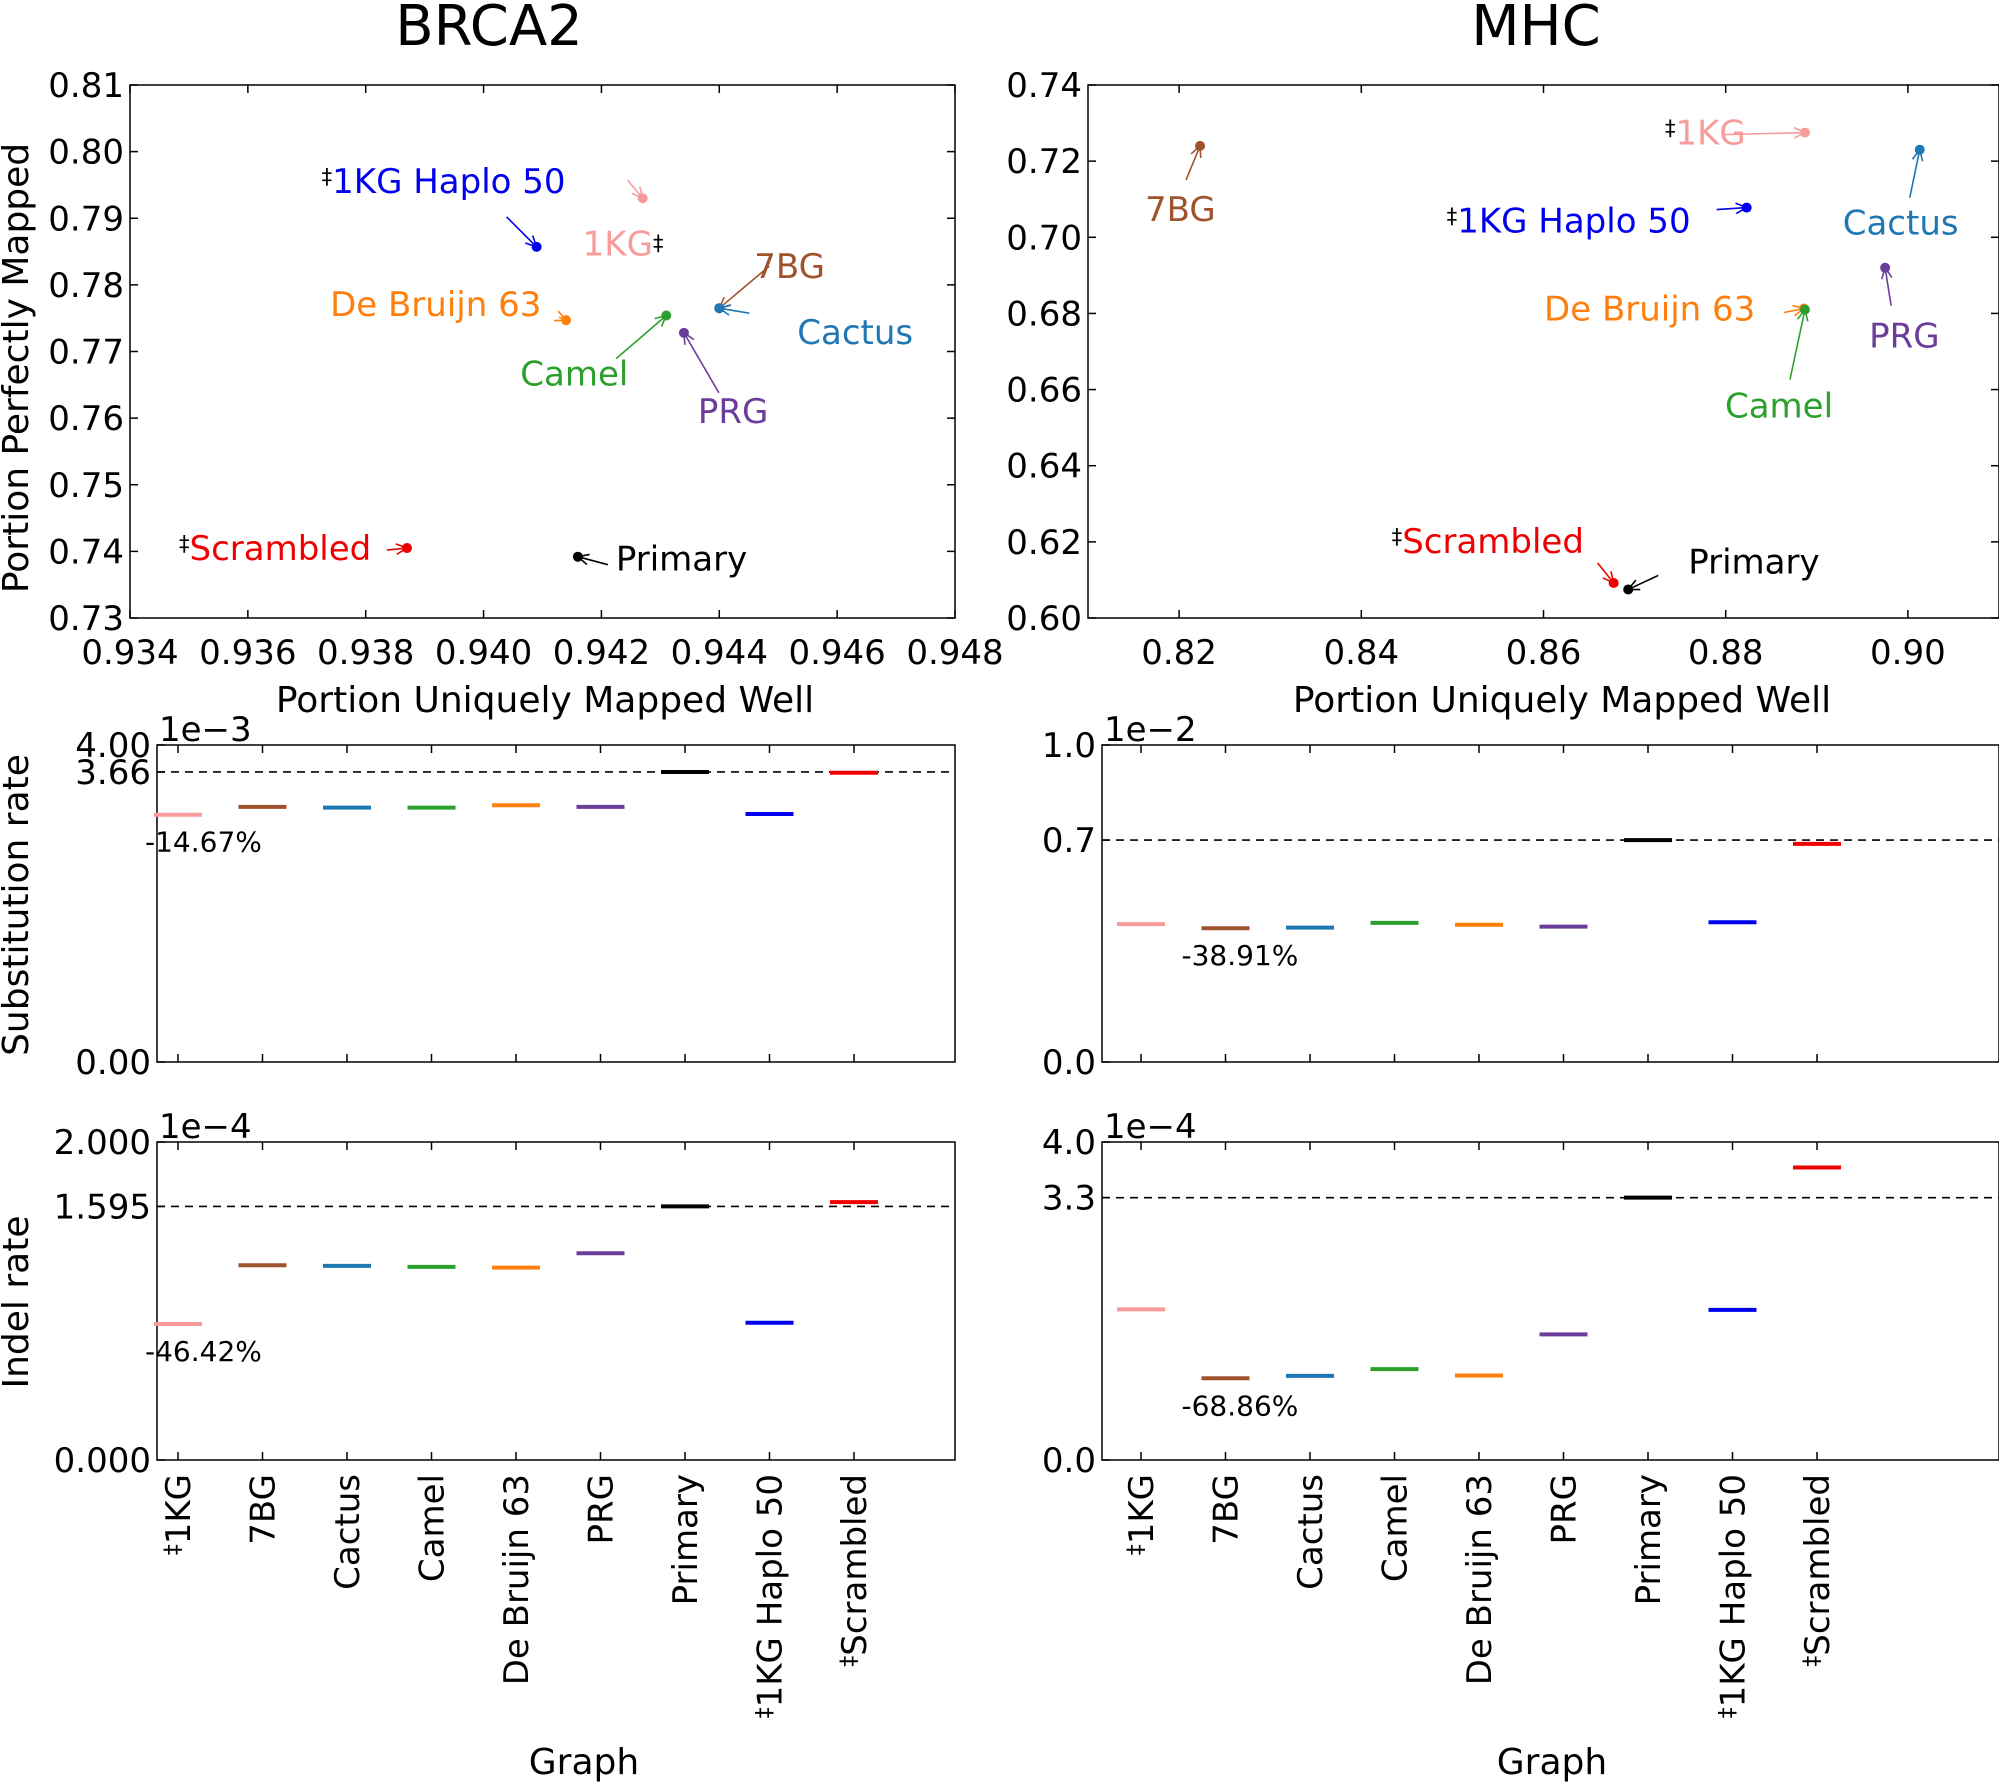 The height and width of the screenshot is (1784, 1999). What do you see at coordinates (86, 419) in the screenshot?
I see `brca2-scatter-ytick-label: 0.76` at bounding box center [86, 419].